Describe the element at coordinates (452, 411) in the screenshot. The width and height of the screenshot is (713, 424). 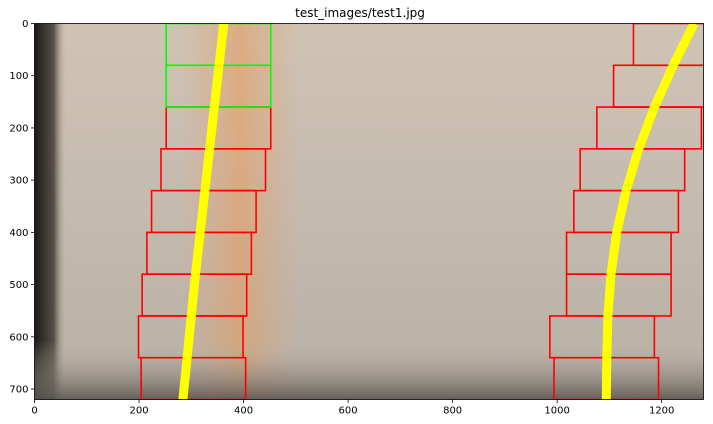
I see `x-tick-label: 800` at that location.